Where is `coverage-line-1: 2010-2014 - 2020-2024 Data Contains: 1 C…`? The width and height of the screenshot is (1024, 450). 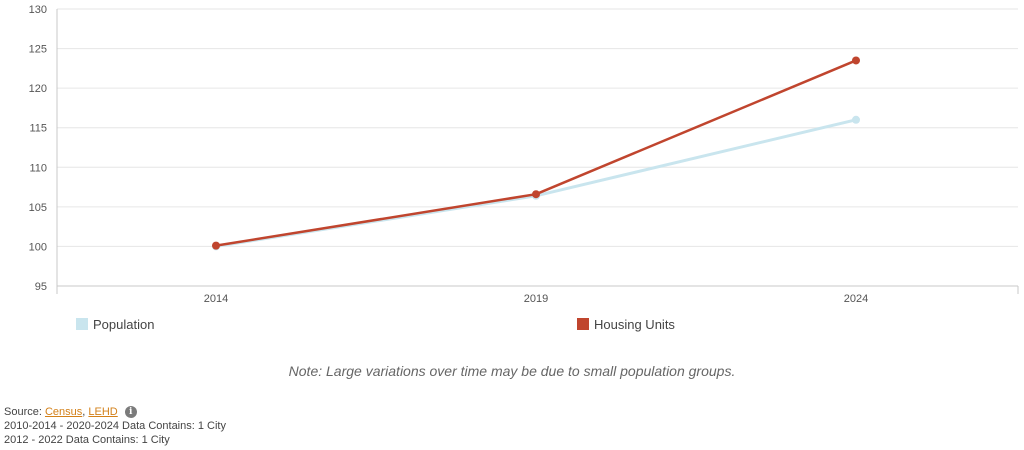 coverage-line-1: 2010-2014 - 2020-2024 Data Contains: 1 C… is located at coordinates (115, 425).